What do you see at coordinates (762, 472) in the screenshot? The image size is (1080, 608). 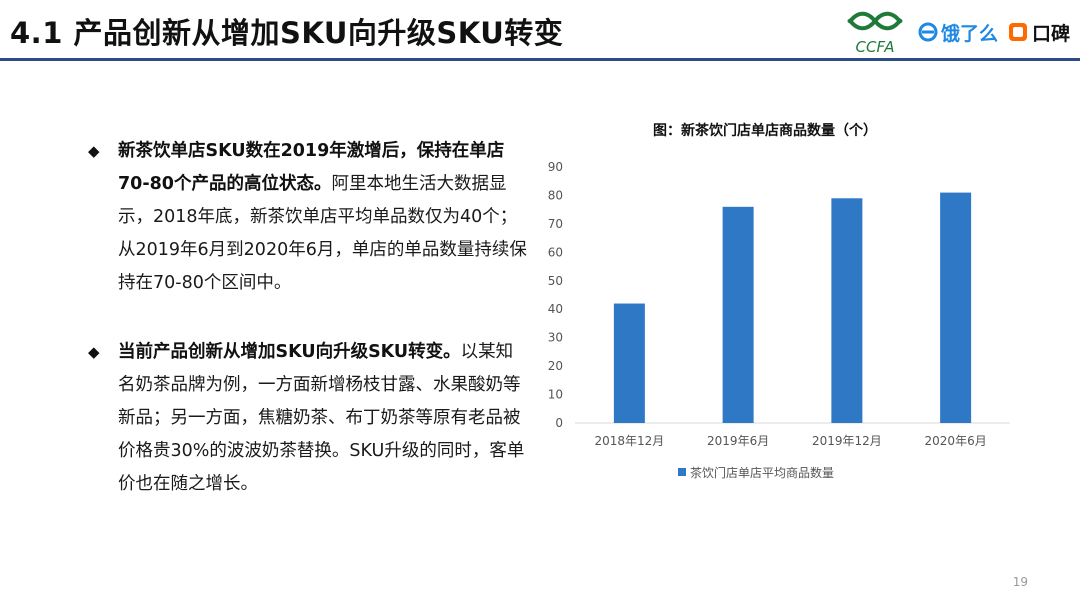 I see `legend-label: 茶饮门店单店平均商品数量` at bounding box center [762, 472].